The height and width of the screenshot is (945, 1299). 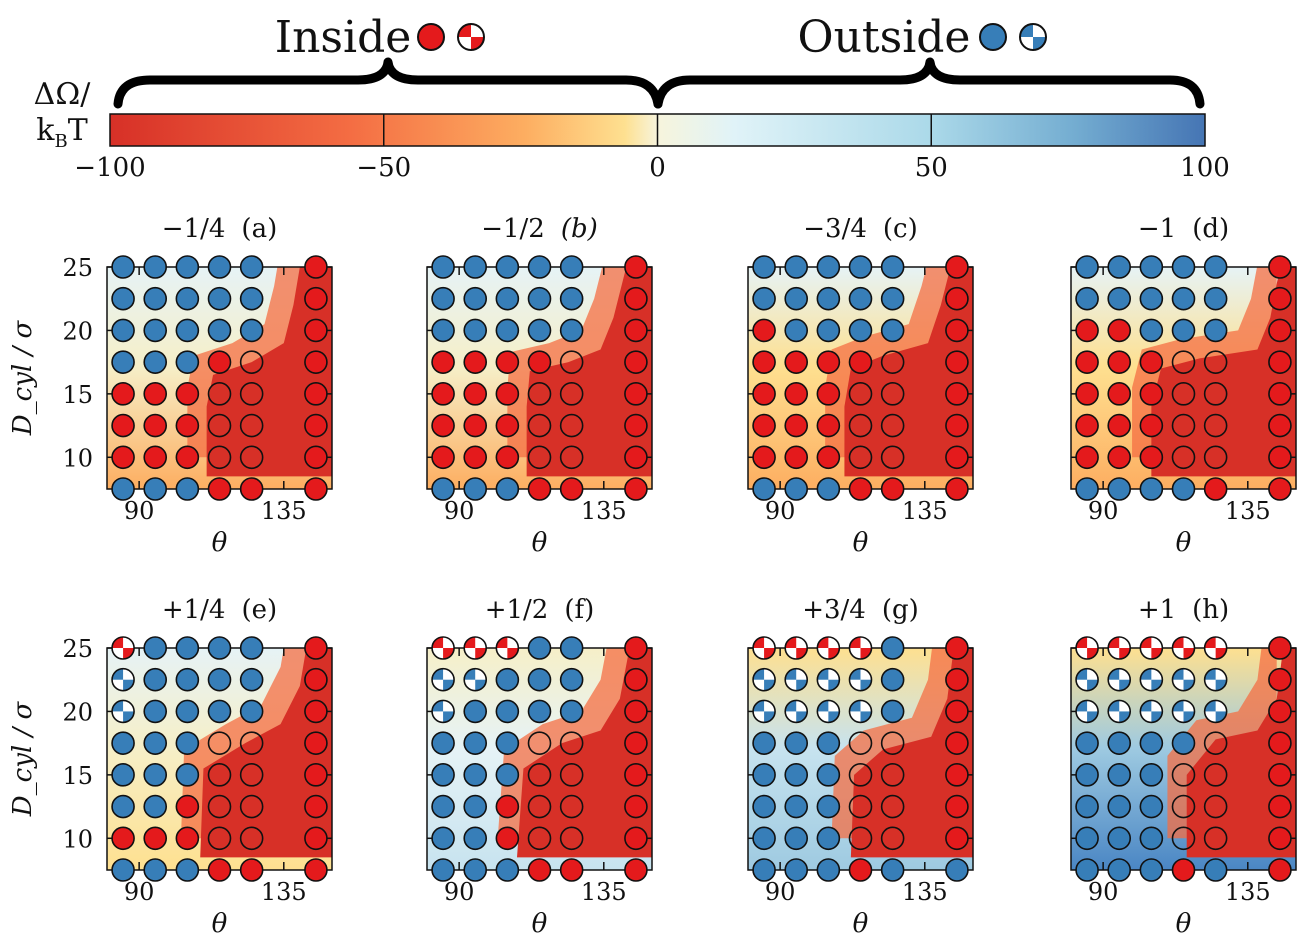 What do you see at coordinates (604, 892) in the screenshot?
I see `x-tick-label: 135` at bounding box center [604, 892].